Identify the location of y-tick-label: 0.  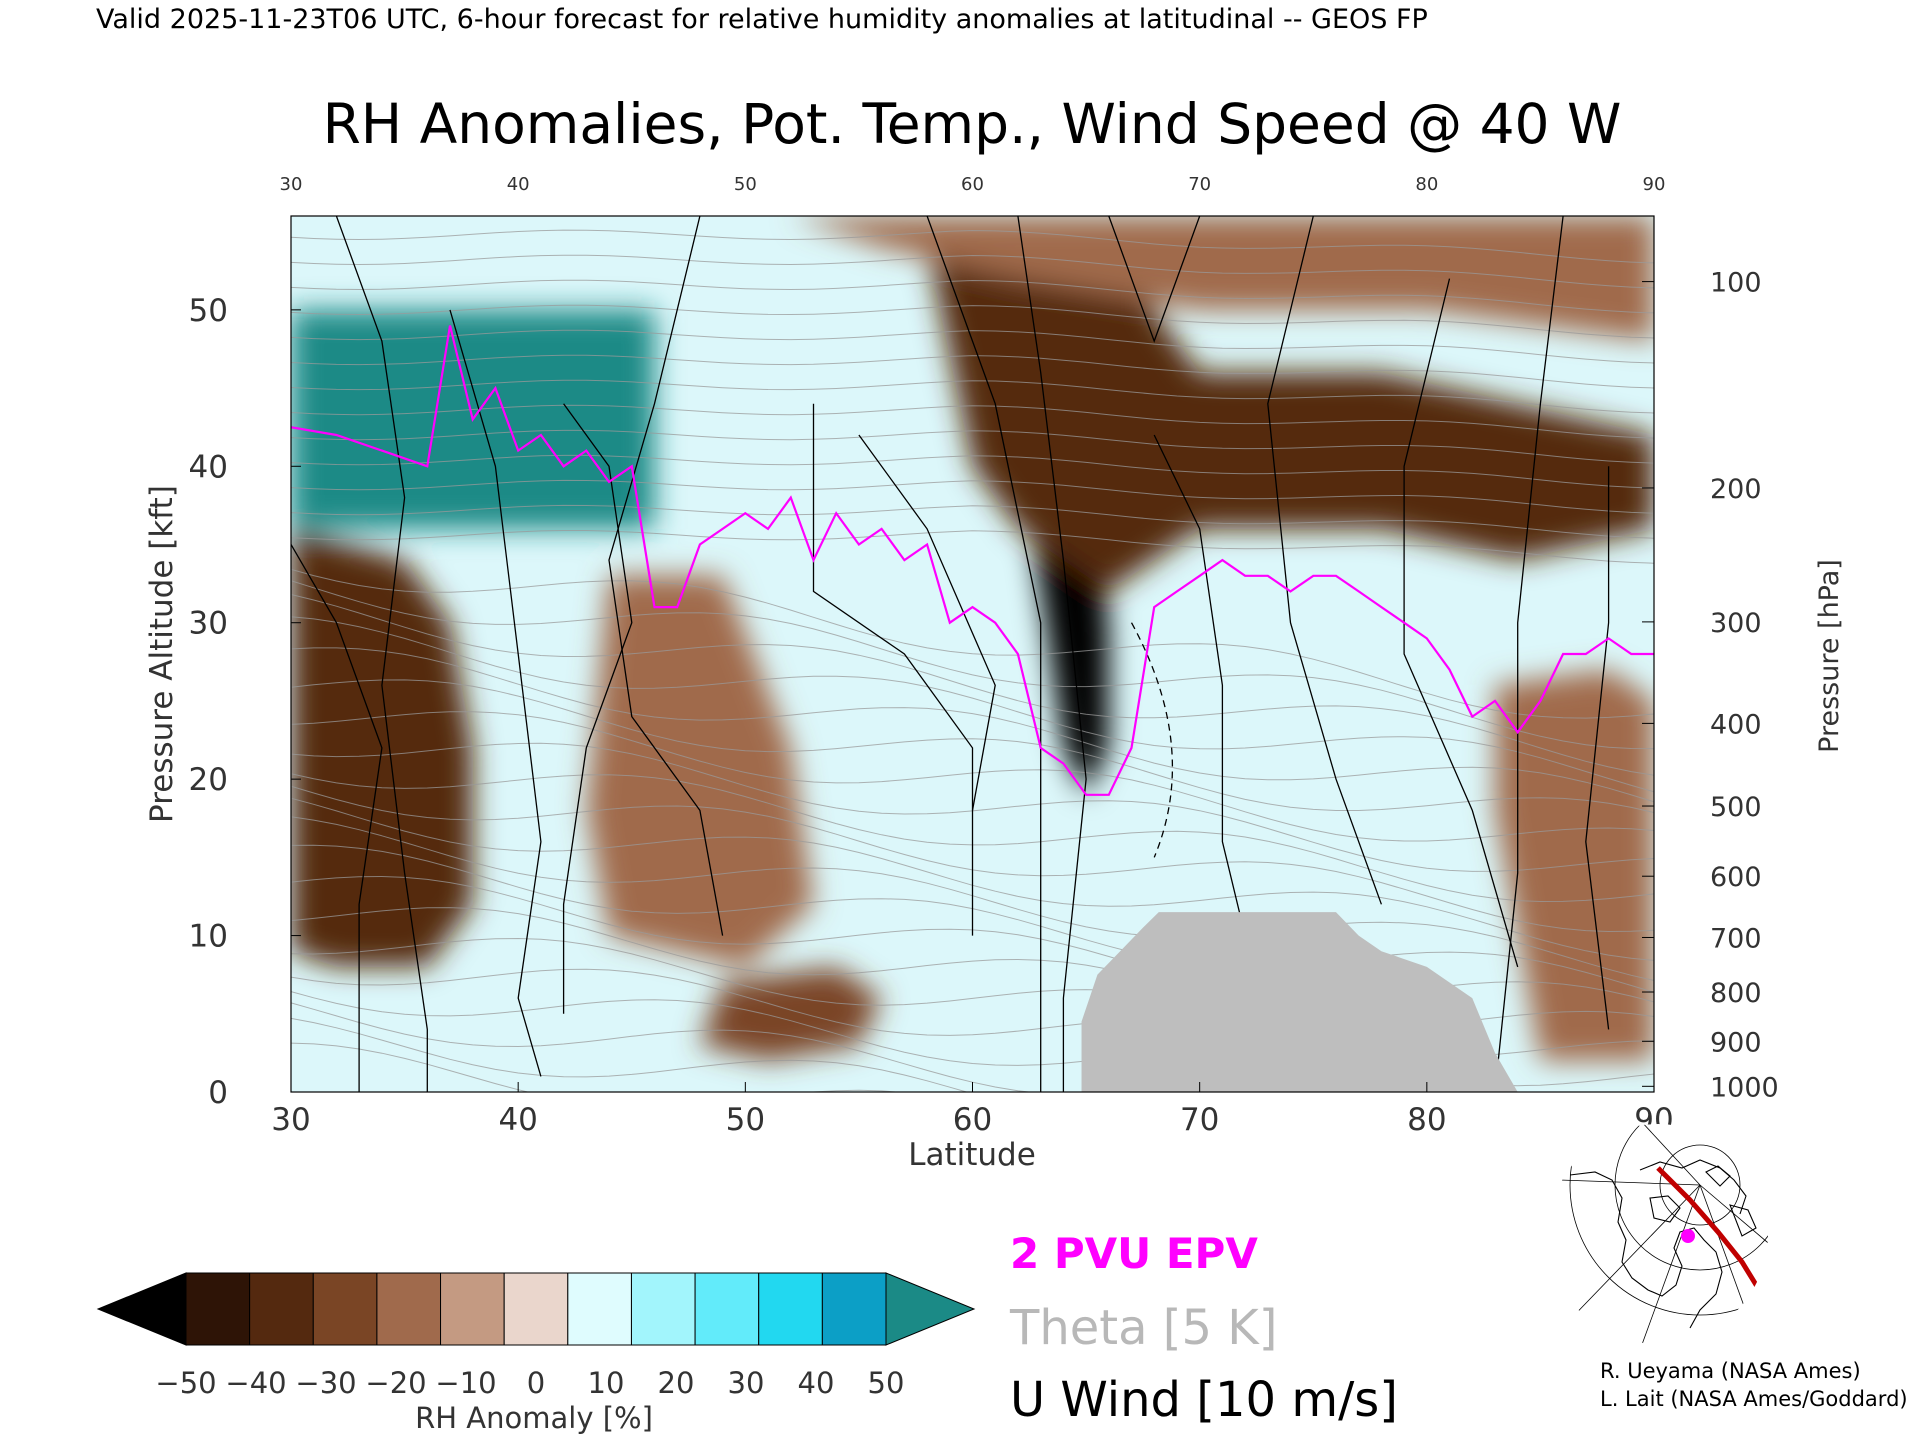
(218, 1093).